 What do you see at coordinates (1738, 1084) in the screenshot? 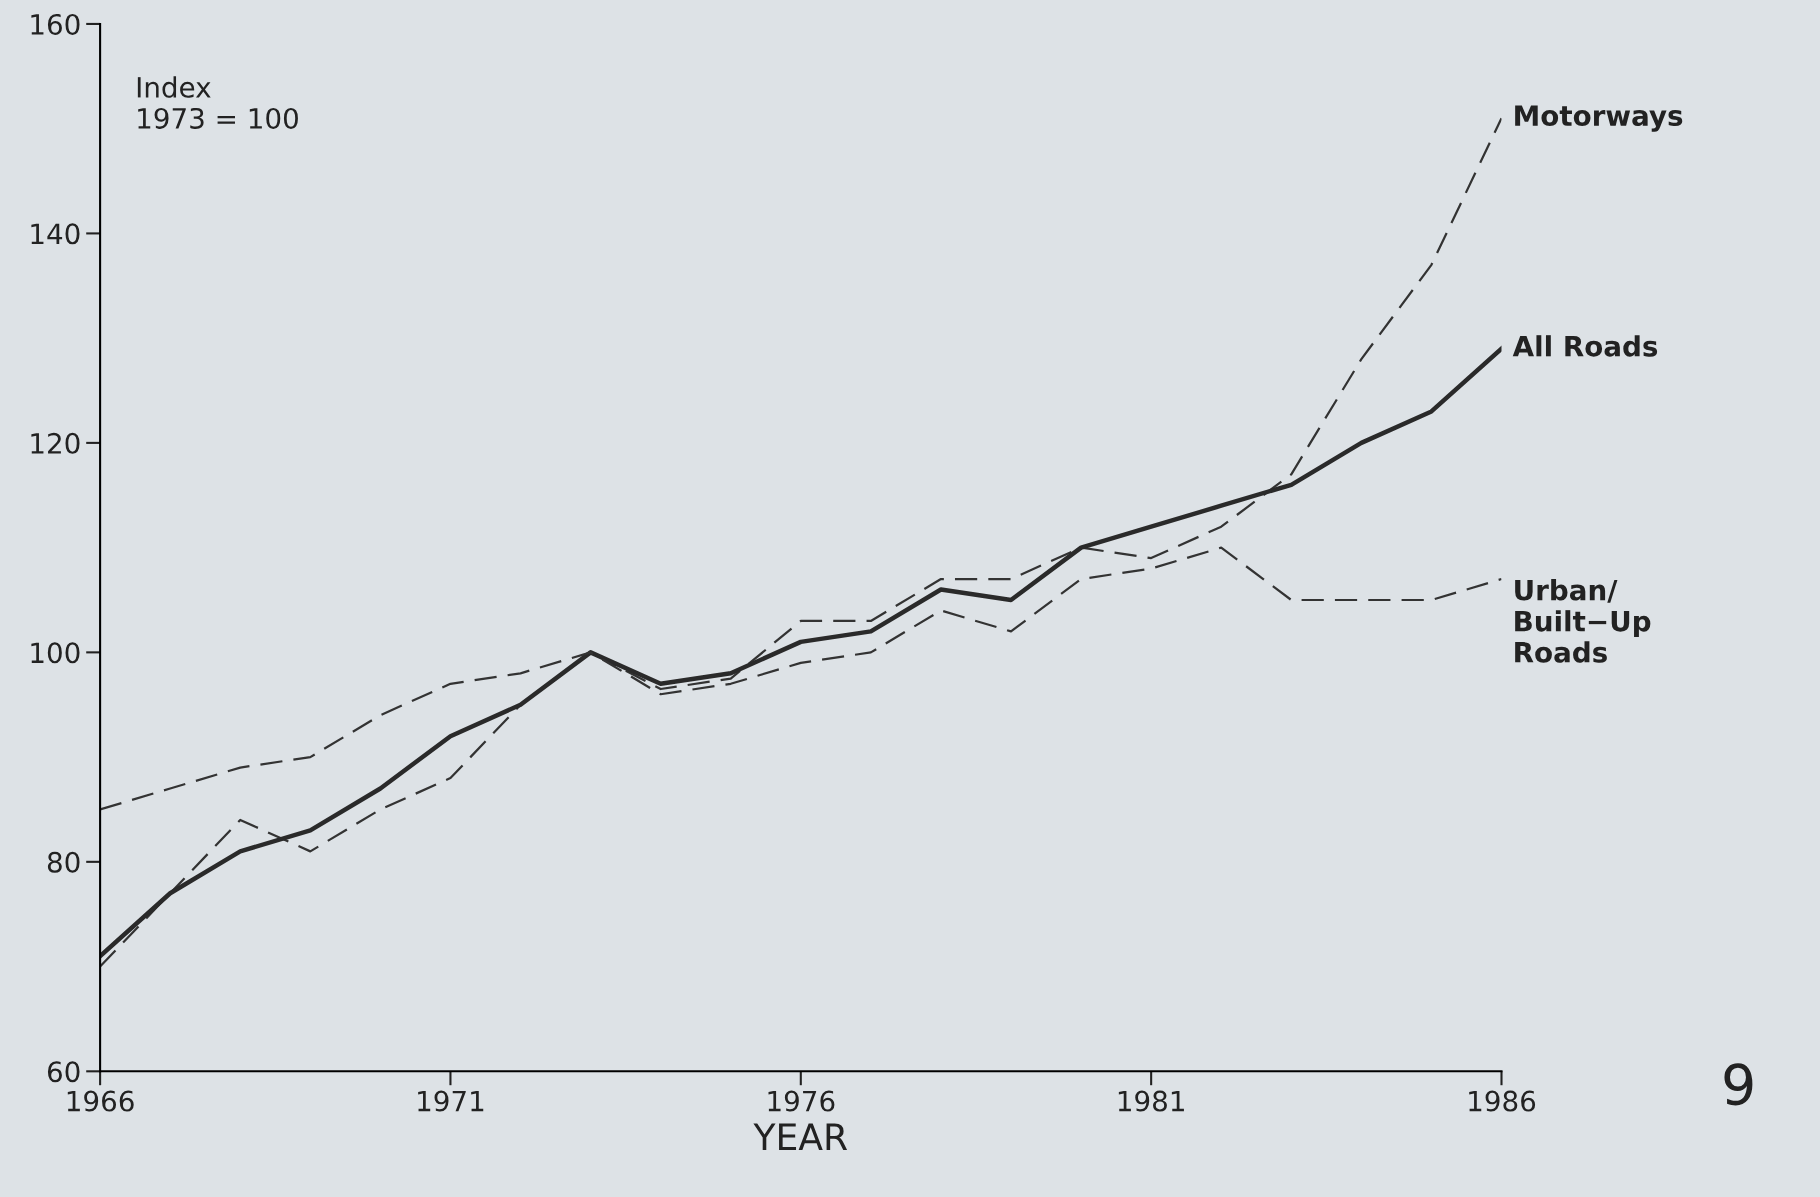
I see `text: 9` at bounding box center [1738, 1084].